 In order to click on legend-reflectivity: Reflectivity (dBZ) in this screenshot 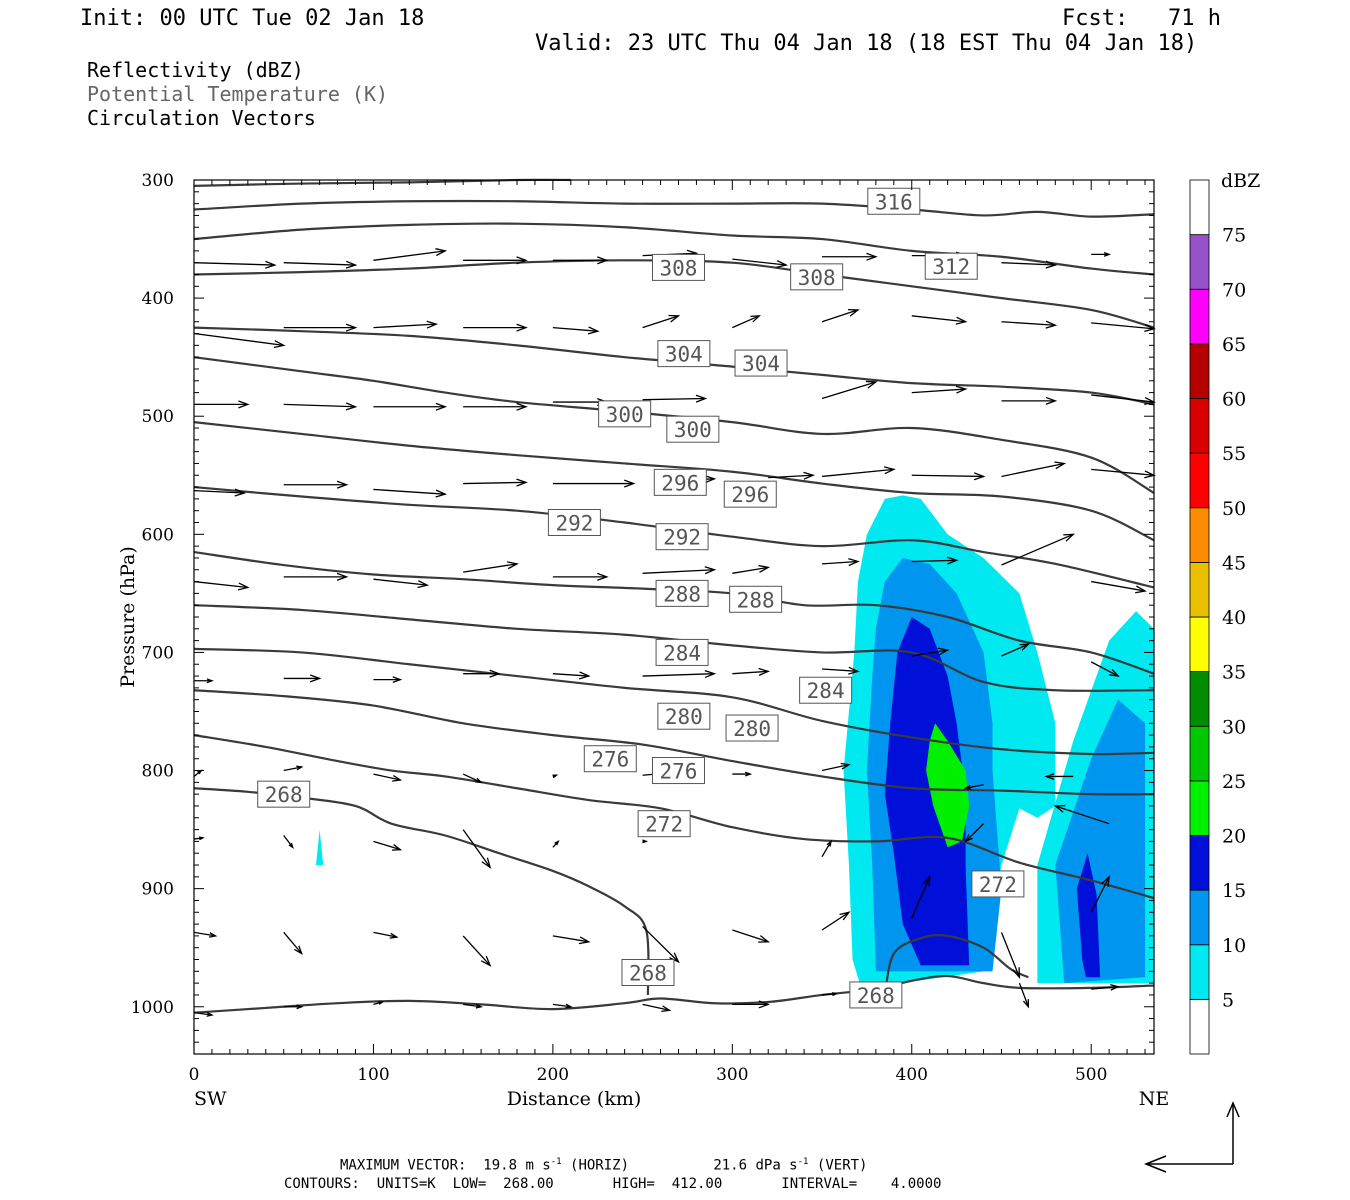, I will do `click(195, 70)`.